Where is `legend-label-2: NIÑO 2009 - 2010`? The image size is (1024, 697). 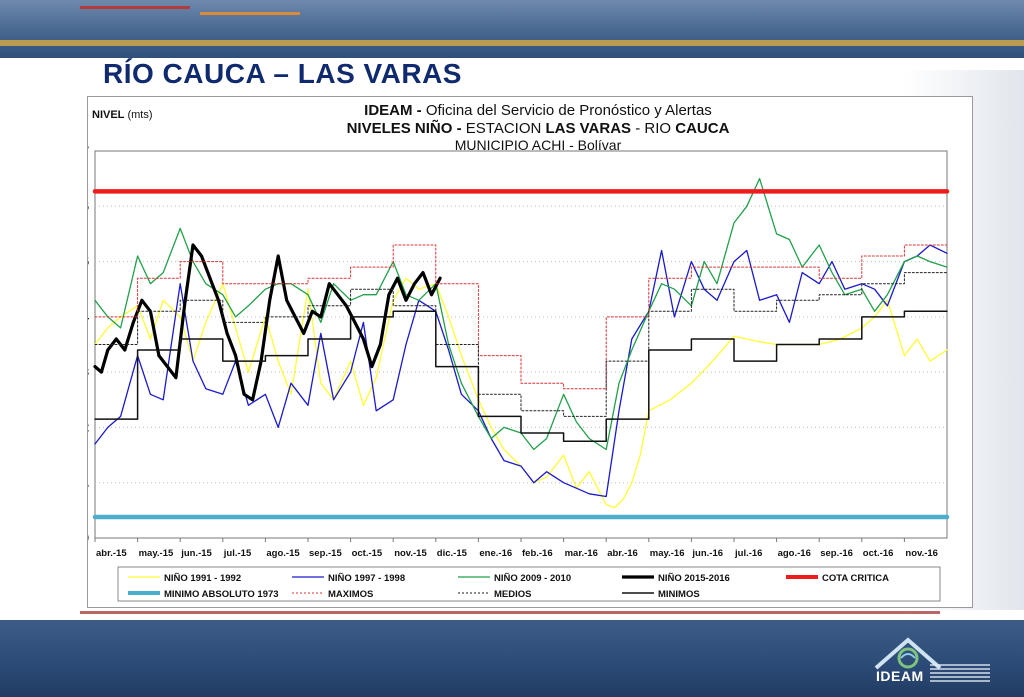 legend-label-2: NIÑO 2009 - 2010 is located at coordinates (532, 578).